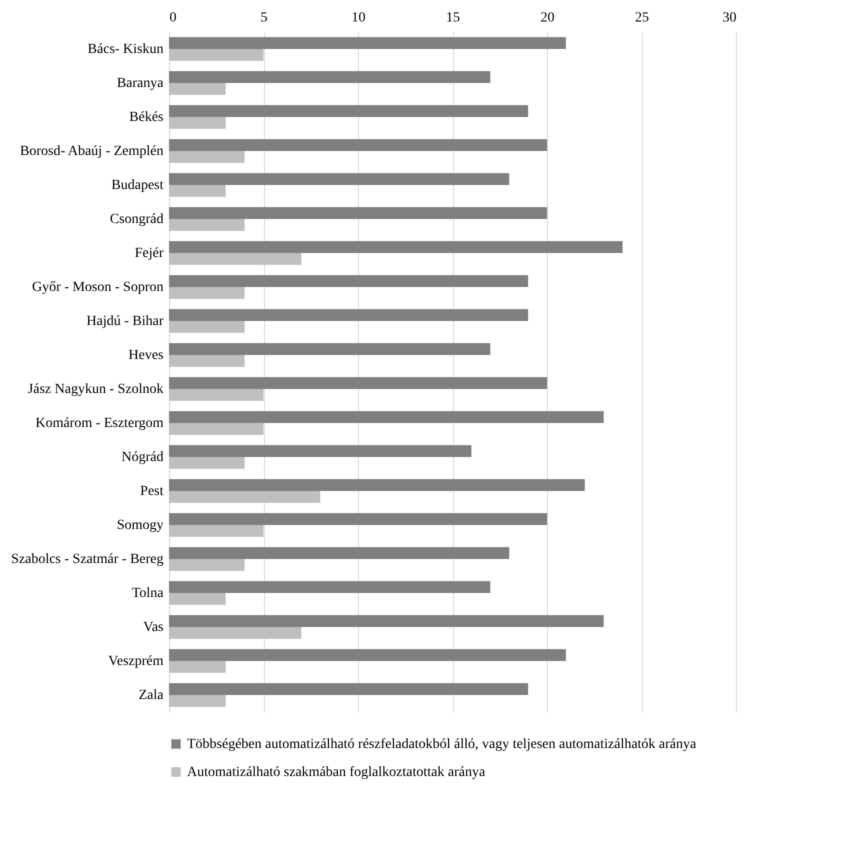 This screenshot has height=841, width=858. What do you see at coordinates (98, 287) in the screenshot?
I see `y-tick-label: Győr - Moson - Sopron` at bounding box center [98, 287].